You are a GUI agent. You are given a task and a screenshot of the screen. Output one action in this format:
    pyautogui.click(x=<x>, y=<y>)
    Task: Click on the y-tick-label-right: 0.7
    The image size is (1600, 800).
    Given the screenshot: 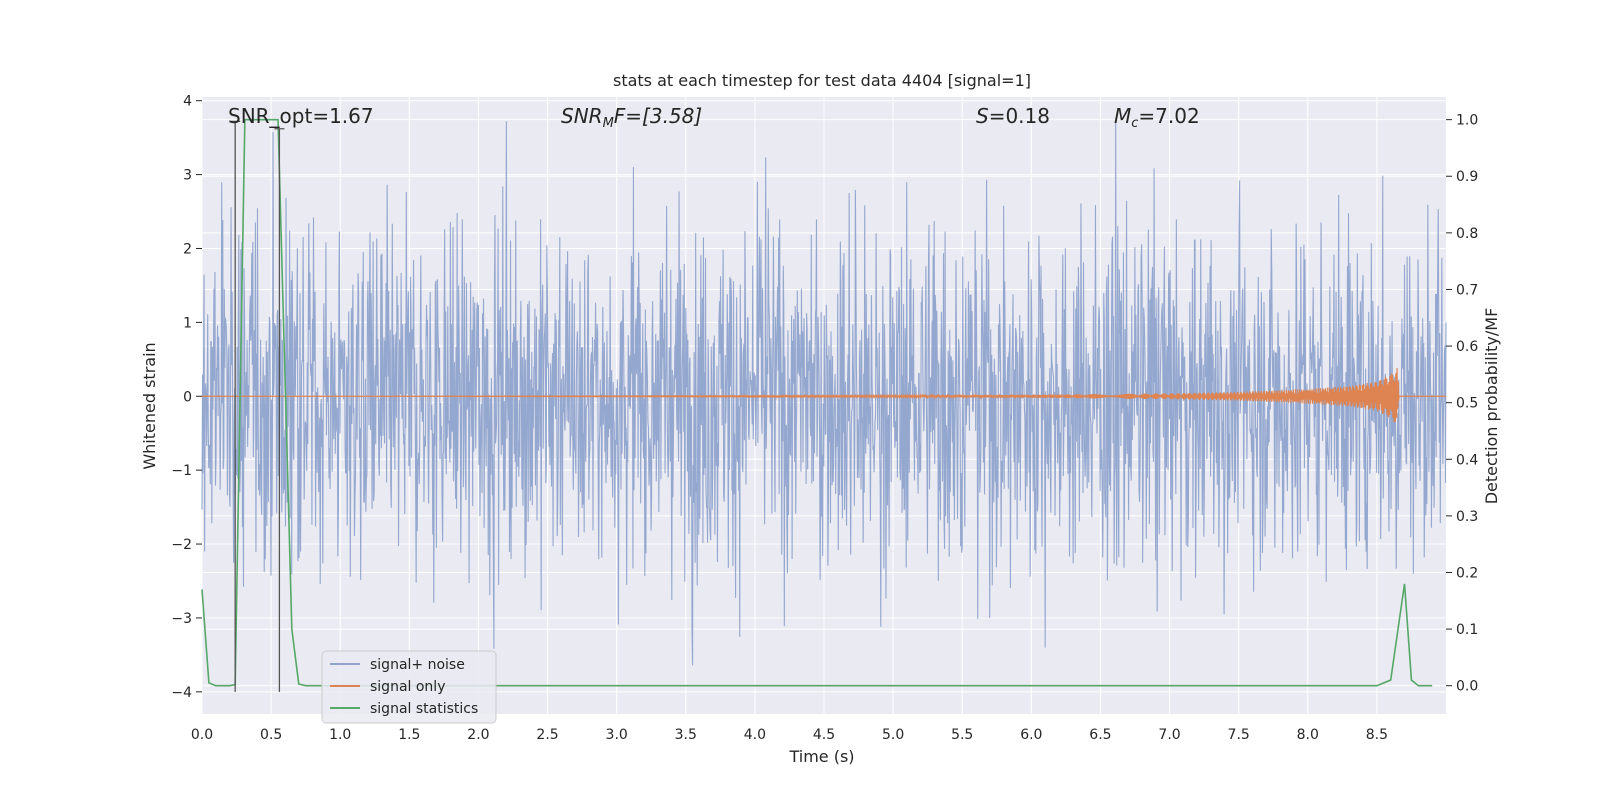 What is the action you would take?
    pyautogui.click(x=1467, y=290)
    